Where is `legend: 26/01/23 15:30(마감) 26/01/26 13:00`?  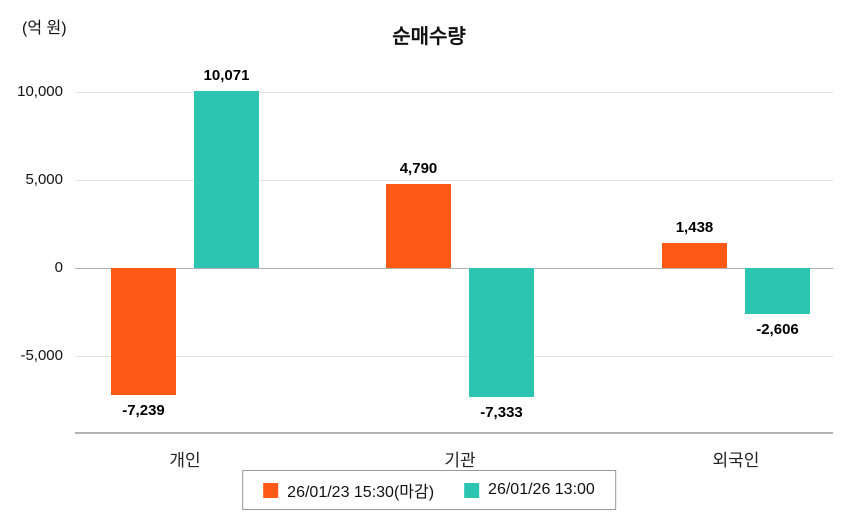 legend: 26/01/23 15:30(마감) 26/01/26 13:00 is located at coordinates (429, 490).